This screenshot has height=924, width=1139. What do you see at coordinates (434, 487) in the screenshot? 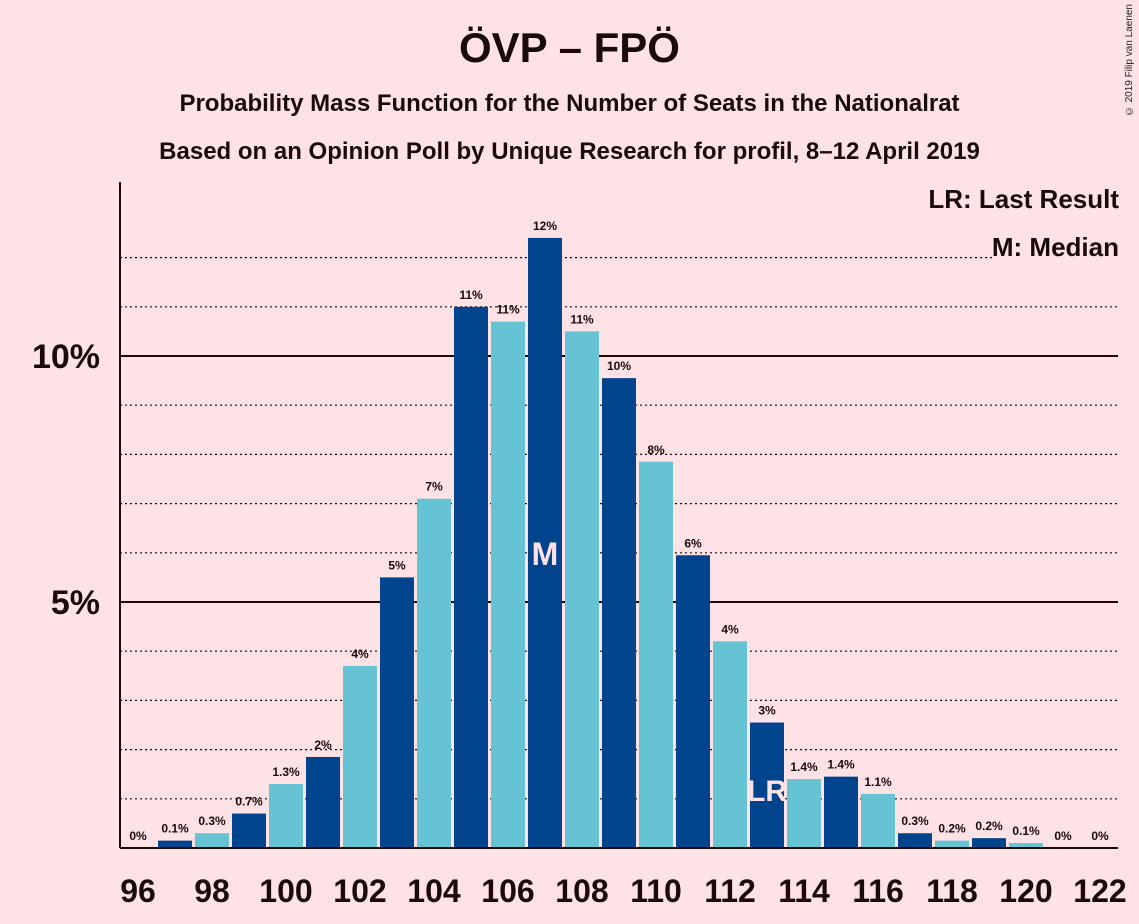
I see `data-label: 7%` at bounding box center [434, 487].